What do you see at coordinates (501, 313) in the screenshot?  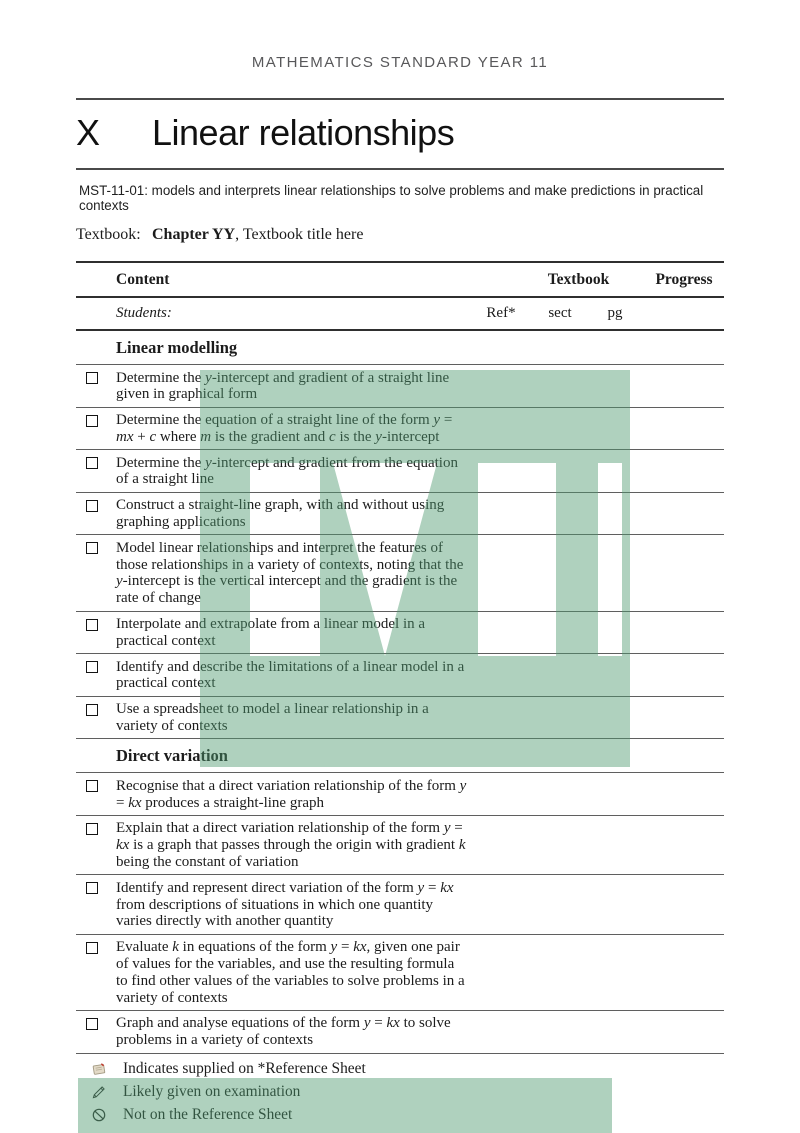 I see `ref-column-label: Ref*` at bounding box center [501, 313].